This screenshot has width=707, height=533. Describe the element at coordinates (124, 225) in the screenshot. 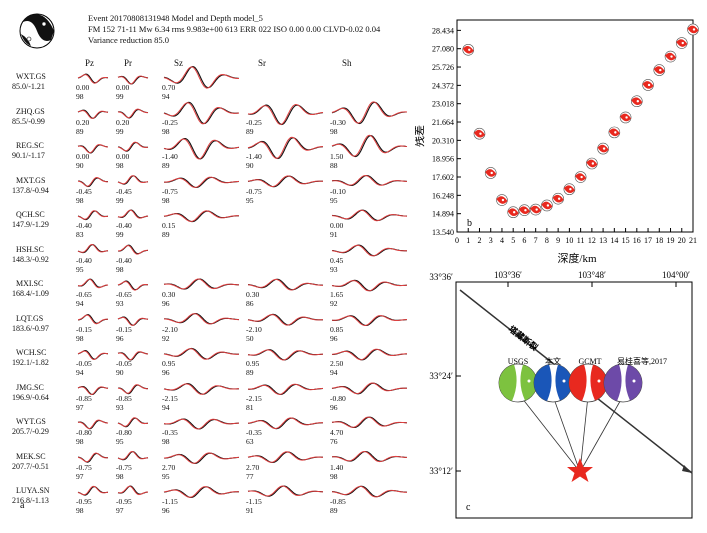

I see `time-shift-label: -0.40` at that location.